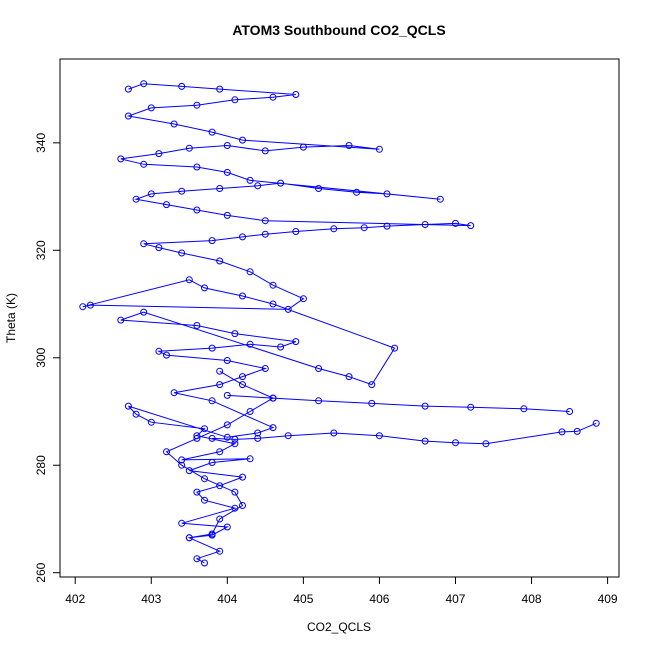 Image resolution: width=650 pixels, height=650 pixels. I want to click on y-tick-label: 300, so click(41, 357).